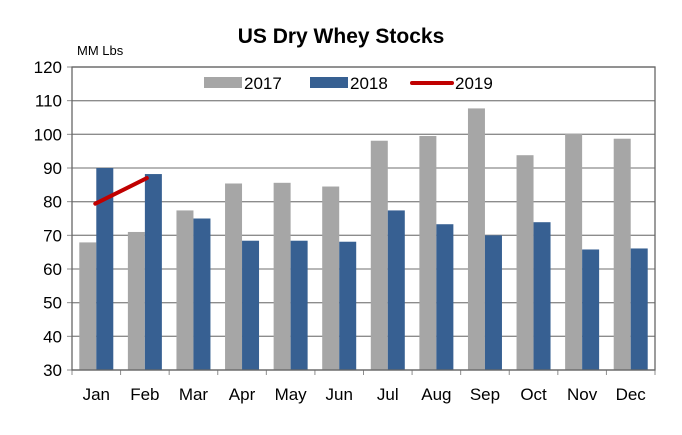 The width and height of the screenshot is (682, 435). I want to click on x-tick-label: Jan, so click(96, 394).